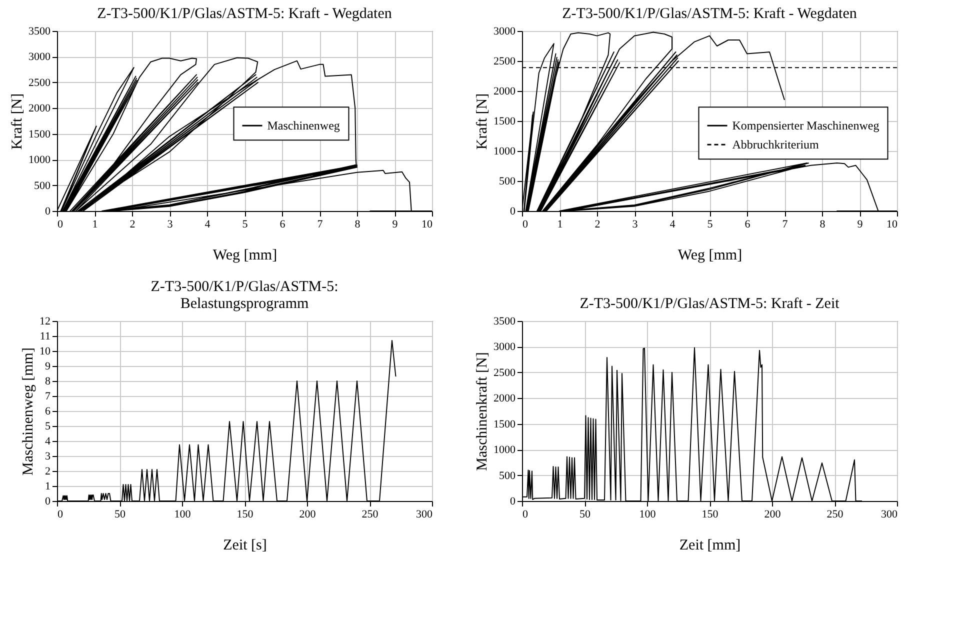 This screenshot has height=623, width=960. I want to click on y-axis-title: Maschinenweg [mm], so click(28, 412).